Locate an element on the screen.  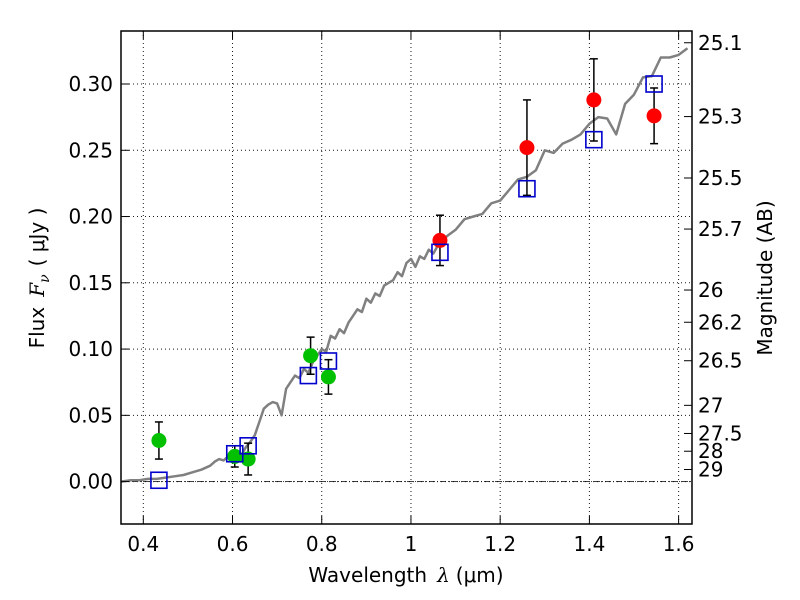
right-tick-label: 26.5 is located at coordinates (720, 361).